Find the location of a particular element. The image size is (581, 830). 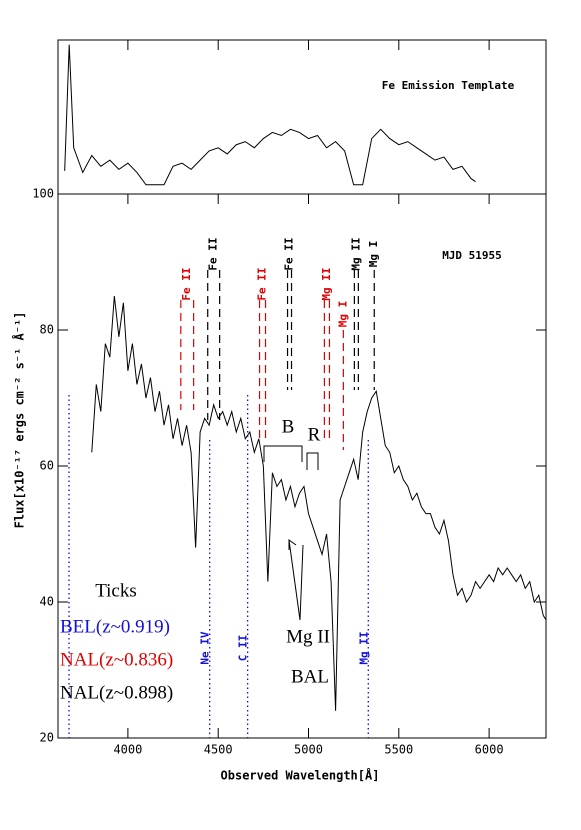

y-tick-label: 60 is located at coordinates (47, 466).